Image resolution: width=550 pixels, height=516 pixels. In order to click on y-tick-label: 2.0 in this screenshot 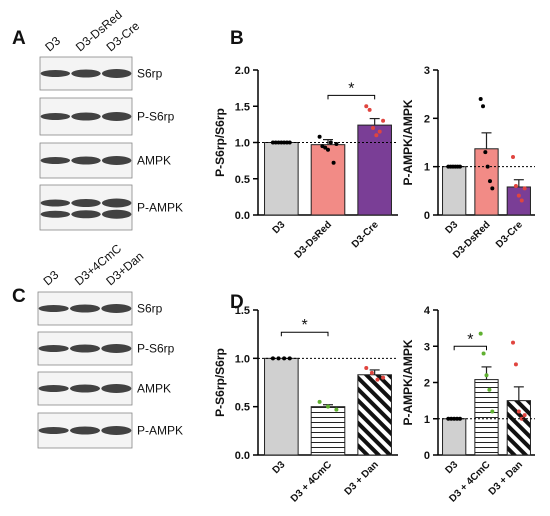, I will do `click(242, 71)`.